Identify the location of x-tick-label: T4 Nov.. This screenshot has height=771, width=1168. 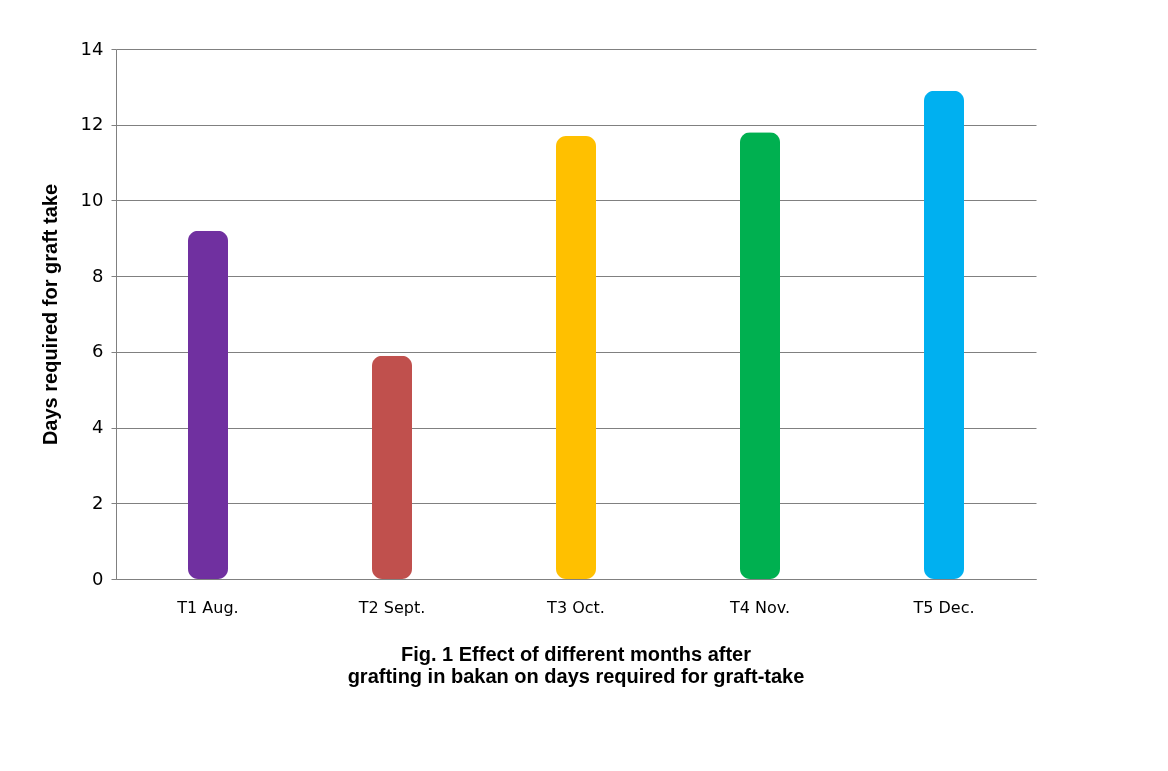
(759, 607).